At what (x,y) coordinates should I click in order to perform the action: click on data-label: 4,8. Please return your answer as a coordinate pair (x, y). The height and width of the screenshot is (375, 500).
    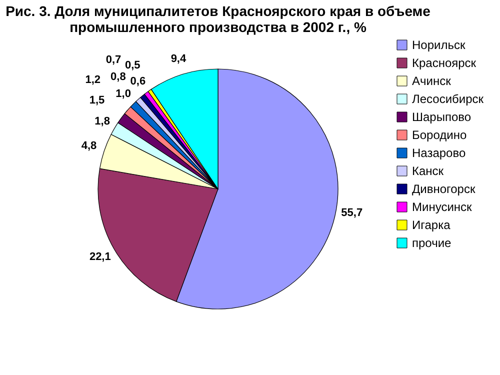
    Looking at the image, I should click on (89, 146).